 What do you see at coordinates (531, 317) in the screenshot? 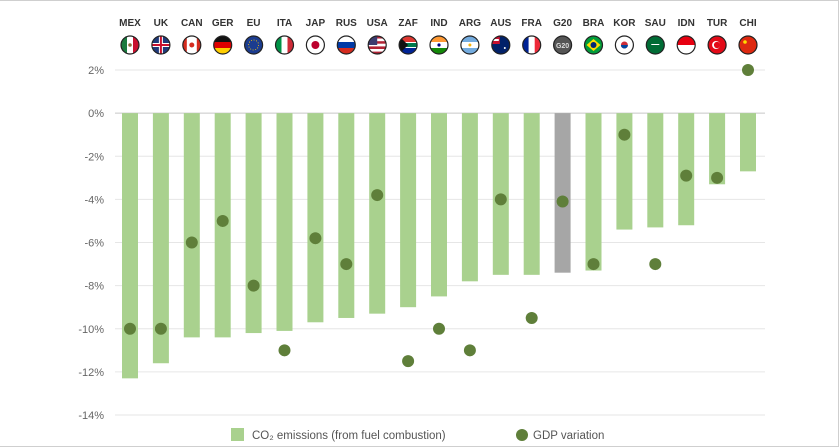
I see `gdp-point-fra` at bounding box center [531, 317].